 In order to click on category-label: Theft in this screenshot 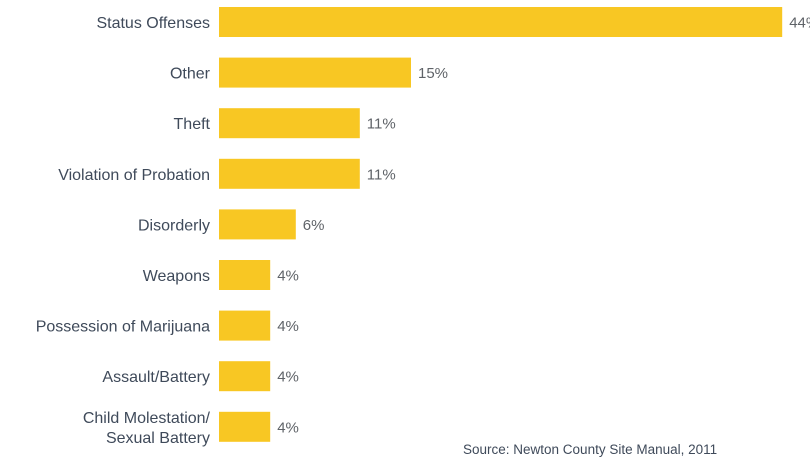, I will do `click(192, 124)`.